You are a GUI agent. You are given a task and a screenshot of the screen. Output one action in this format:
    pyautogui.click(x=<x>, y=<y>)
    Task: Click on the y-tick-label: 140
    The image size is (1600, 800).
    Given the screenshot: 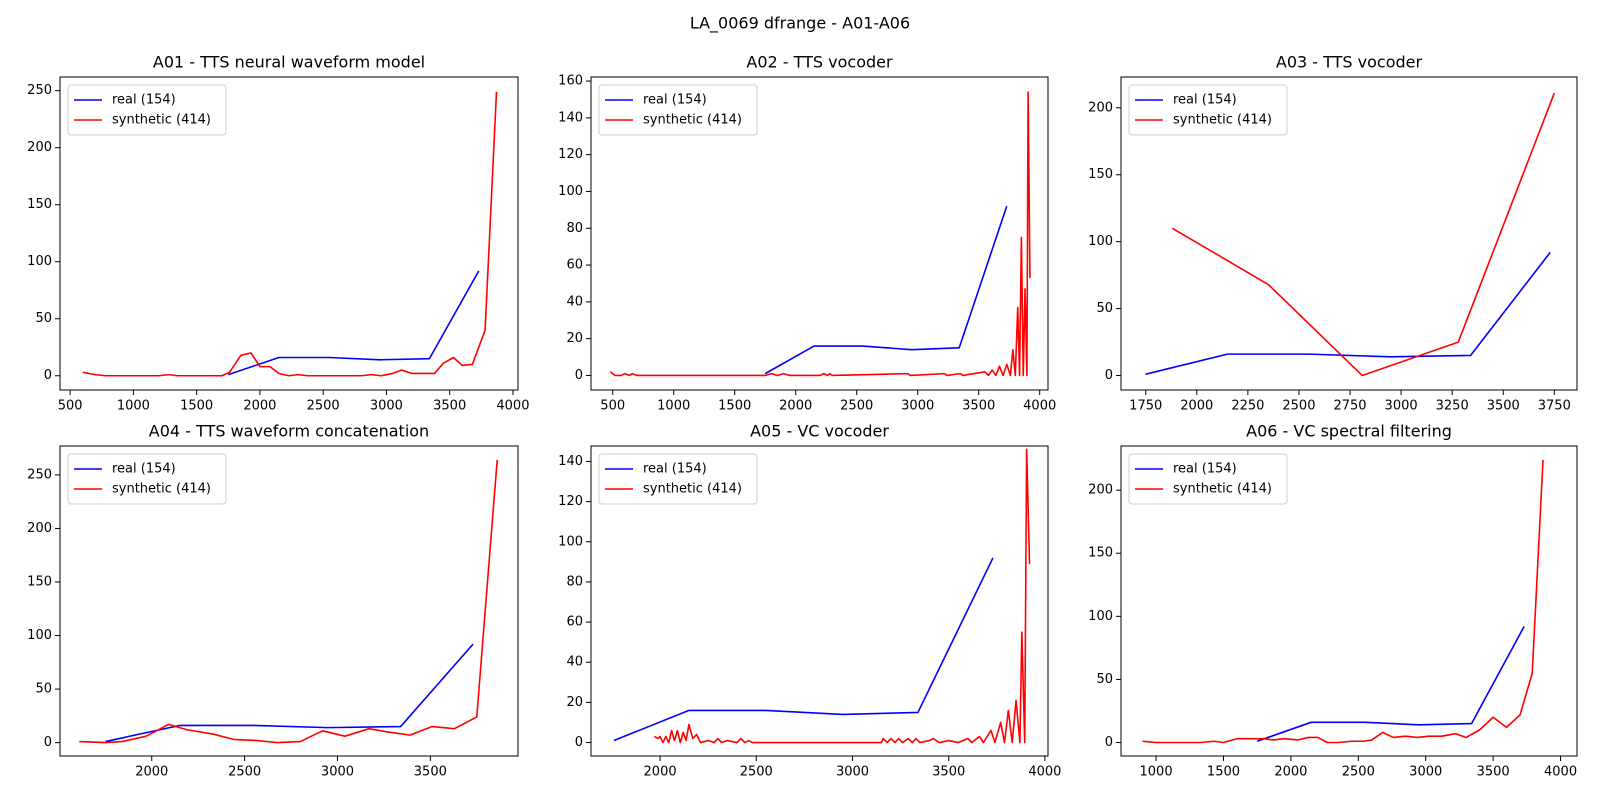 What is the action you would take?
    pyautogui.click(x=570, y=461)
    